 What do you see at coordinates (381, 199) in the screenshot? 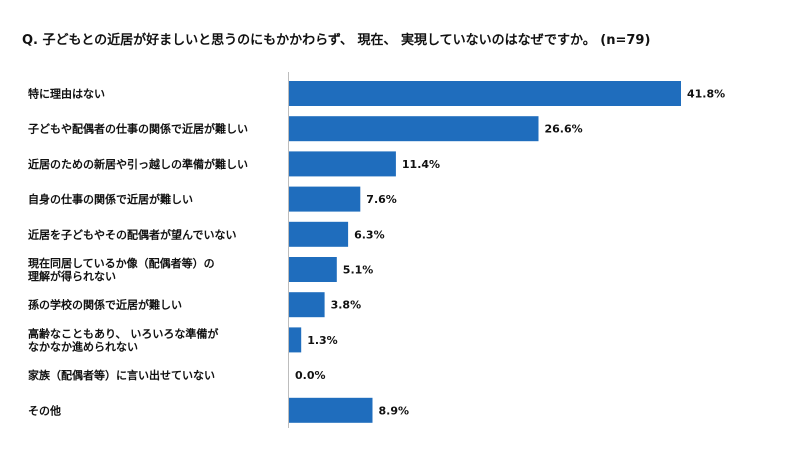
I see `value-label: 7.6%` at bounding box center [381, 199].